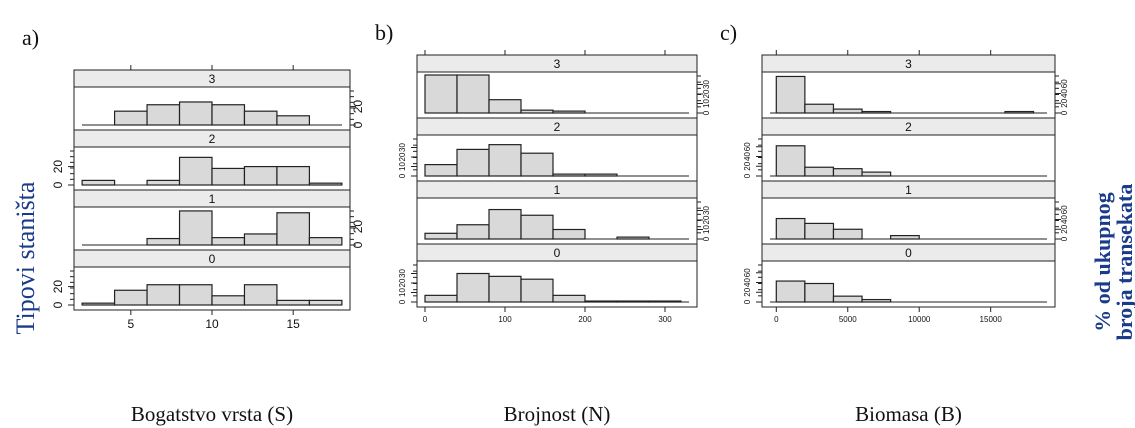 Image resolution: width=1135 pixels, height=428 pixels. Describe the element at coordinates (30, 37) in the screenshot. I see `panel-letter: a)` at that location.